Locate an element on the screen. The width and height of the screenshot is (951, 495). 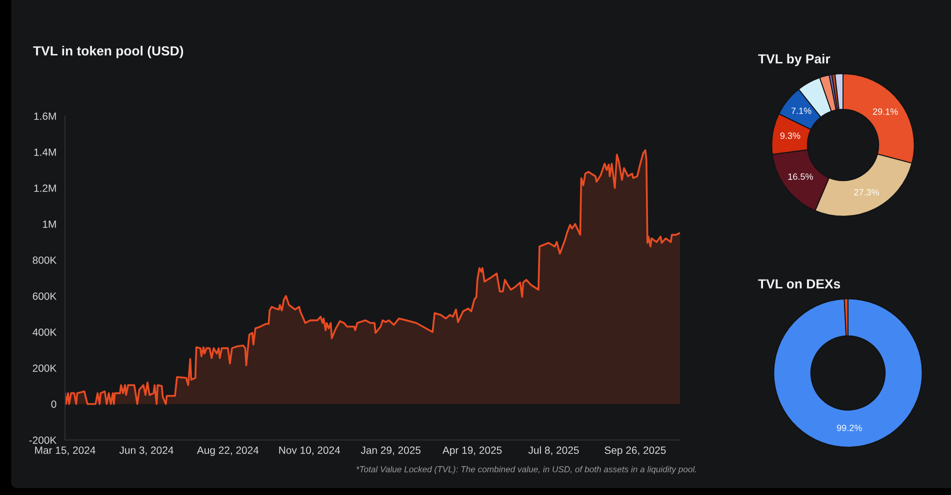
y-tick-label: 1.2M is located at coordinates (45, 188).